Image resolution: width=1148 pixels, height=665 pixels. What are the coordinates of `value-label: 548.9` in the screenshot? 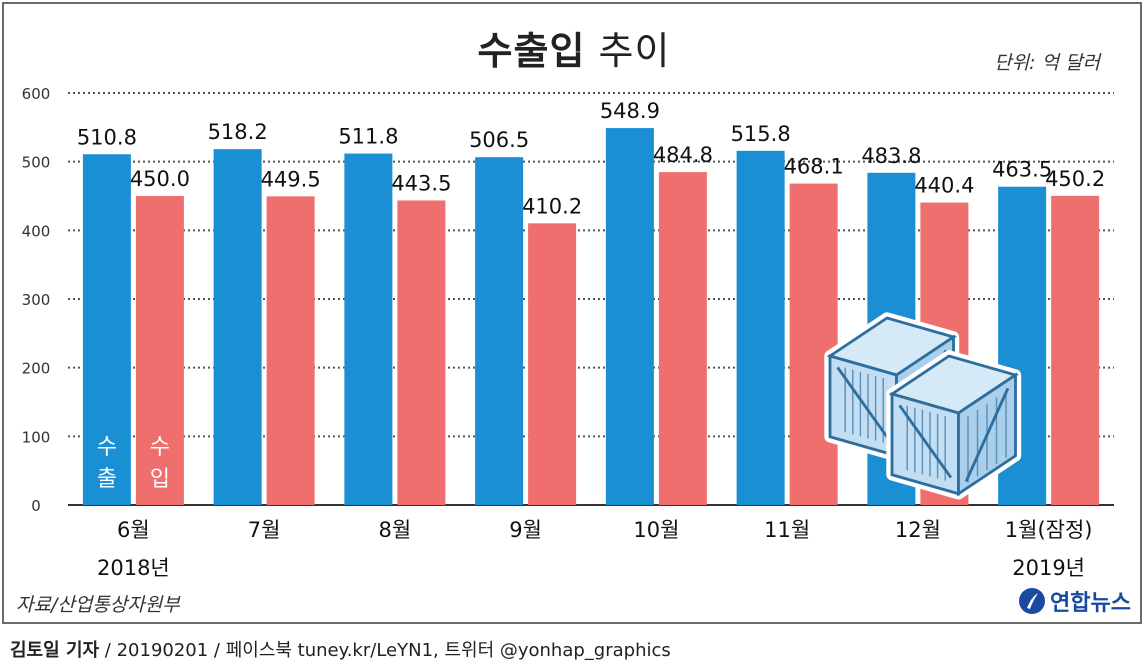 It's located at (630, 111).